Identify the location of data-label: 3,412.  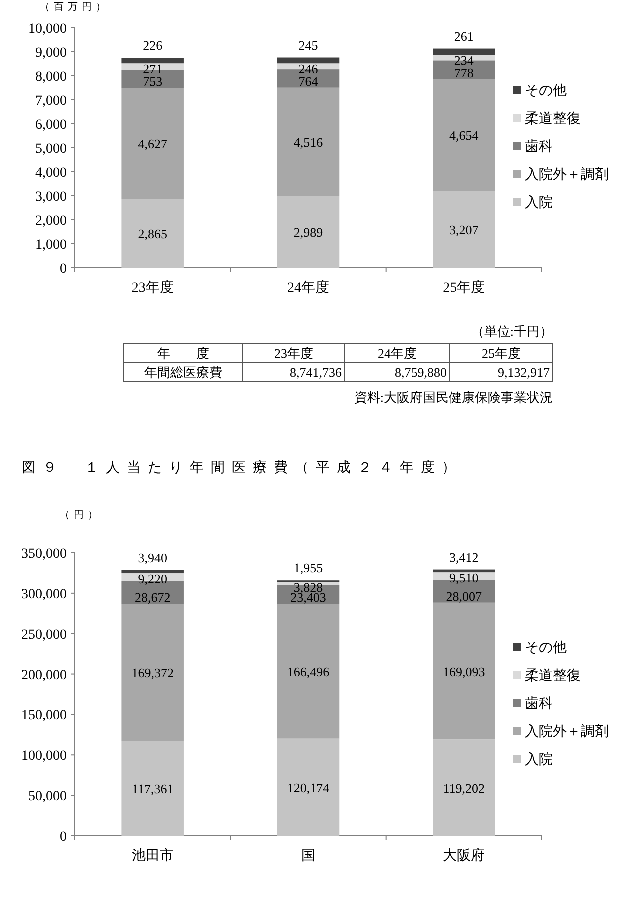
(464, 557).